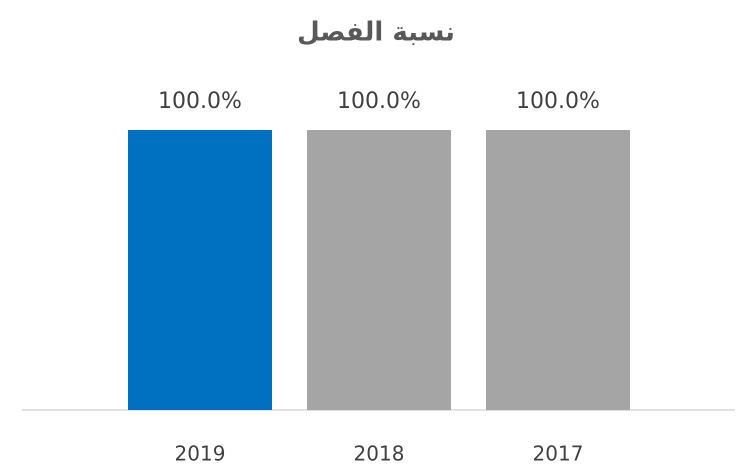 The height and width of the screenshot is (471, 753). Describe the element at coordinates (379, 454) in the screenshot. I see `x-tick-label: 2018` at that location.